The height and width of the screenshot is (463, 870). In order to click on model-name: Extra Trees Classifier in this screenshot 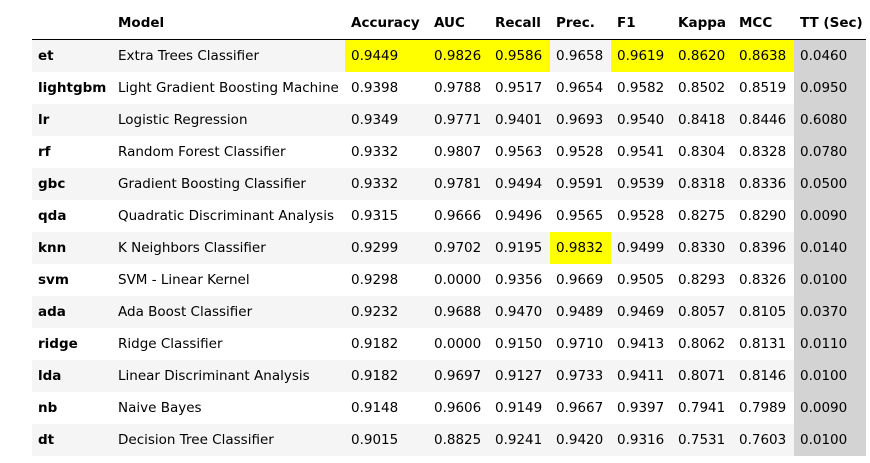, I will do `click(228, 55)`.